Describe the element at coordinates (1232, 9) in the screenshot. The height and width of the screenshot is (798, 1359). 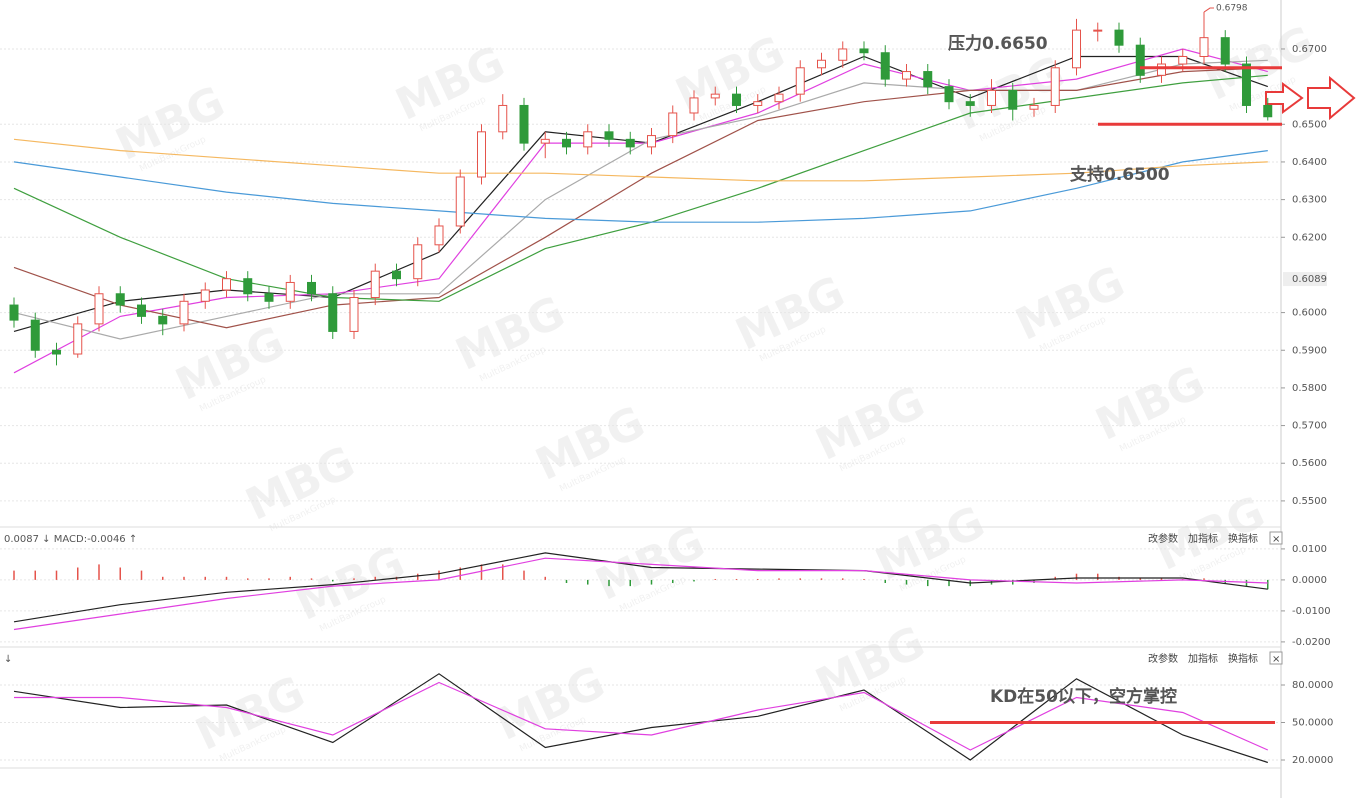
I see `high-label: 0.6798` at that location.